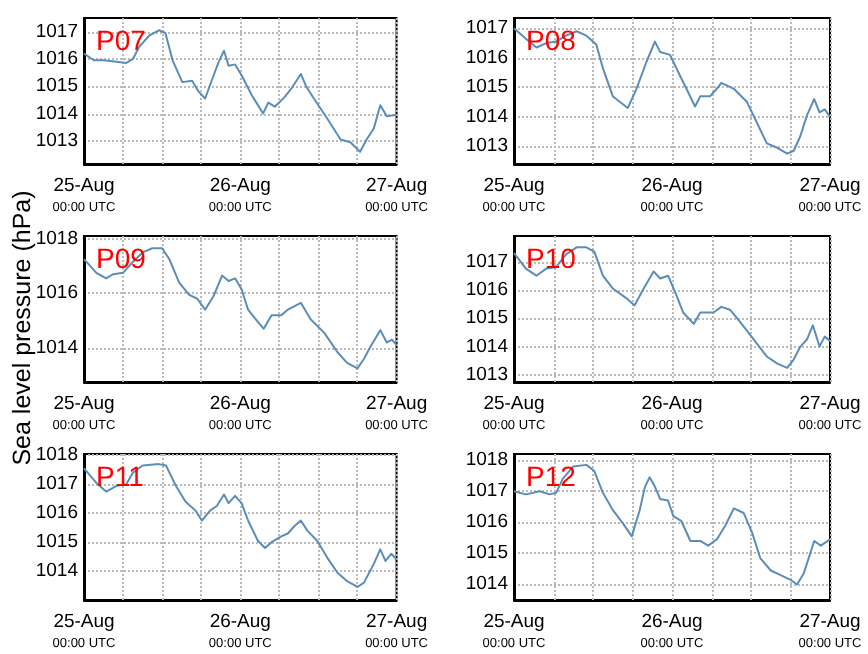 This screenshot has width=868, height=654. Describe the element at coordinates (22, 327) in the screenshot. I see `y-axis-title: Sea level pressure (hPa)` at that location.